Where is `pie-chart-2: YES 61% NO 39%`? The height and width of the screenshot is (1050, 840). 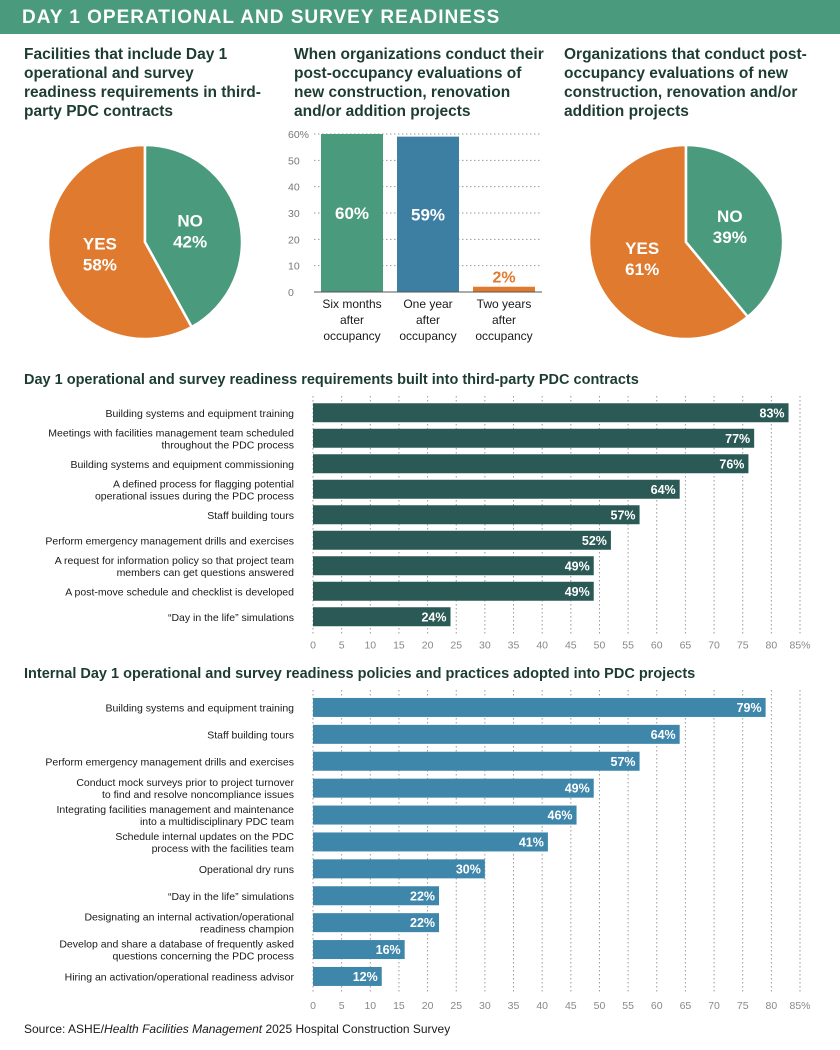
pie-chart-2: YES 61% NO 39% is located at coordinates (686, 242).